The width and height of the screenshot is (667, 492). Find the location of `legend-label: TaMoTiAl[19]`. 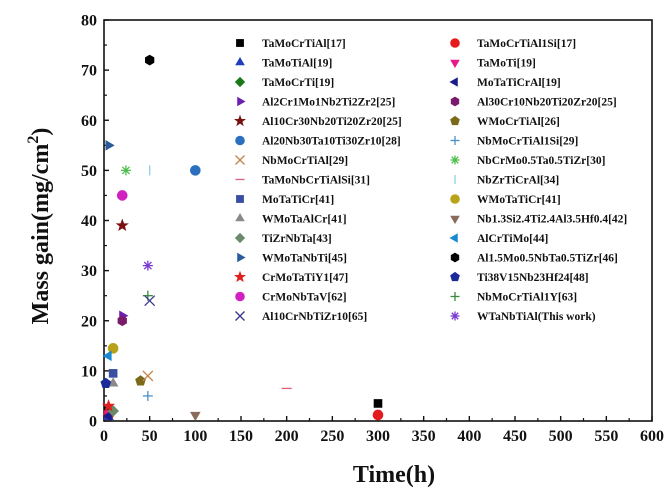

legend-label: TaMoTiAl[19] is located at coordinates (297, 64).